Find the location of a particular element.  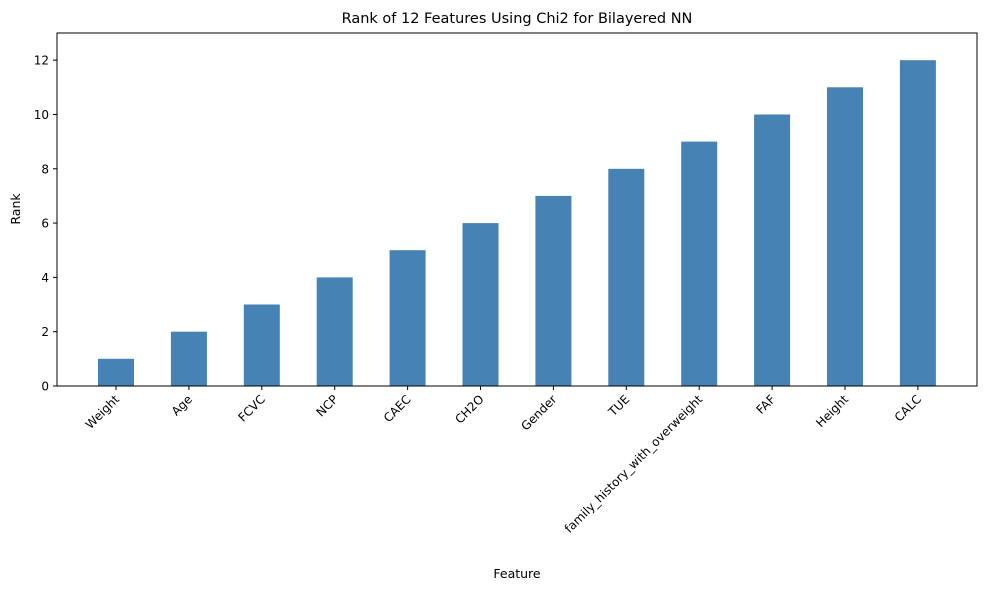

x-tick-label: FAF is located at coordinates (766, 404).